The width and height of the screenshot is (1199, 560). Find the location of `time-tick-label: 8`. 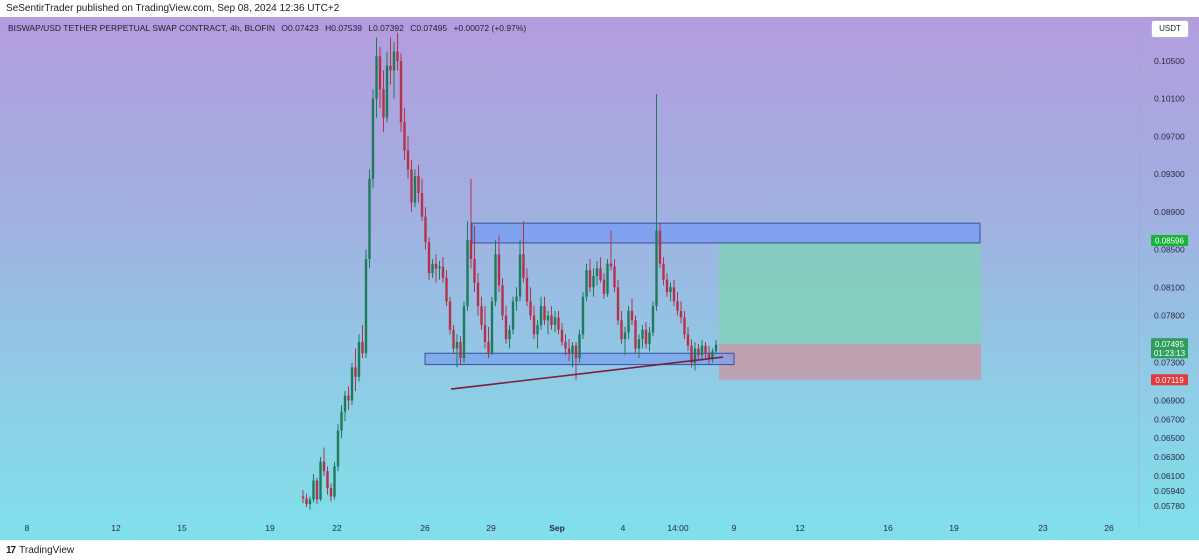

time-tick-label: 8 is located at coordinates (27, 528).